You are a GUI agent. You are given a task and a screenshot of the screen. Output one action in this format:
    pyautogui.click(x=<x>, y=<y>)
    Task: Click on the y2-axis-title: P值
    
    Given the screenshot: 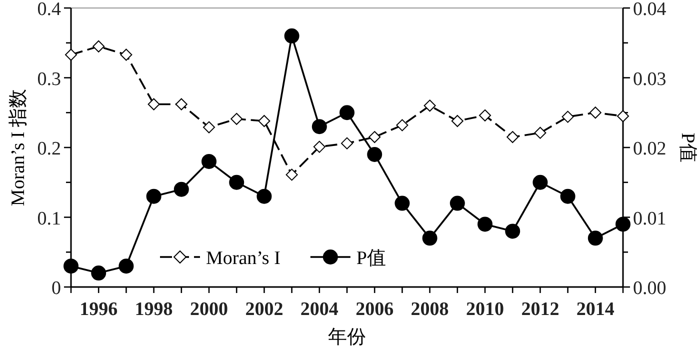 What is the action you would take?
    pyautogui.click(x=687, y=147)
    